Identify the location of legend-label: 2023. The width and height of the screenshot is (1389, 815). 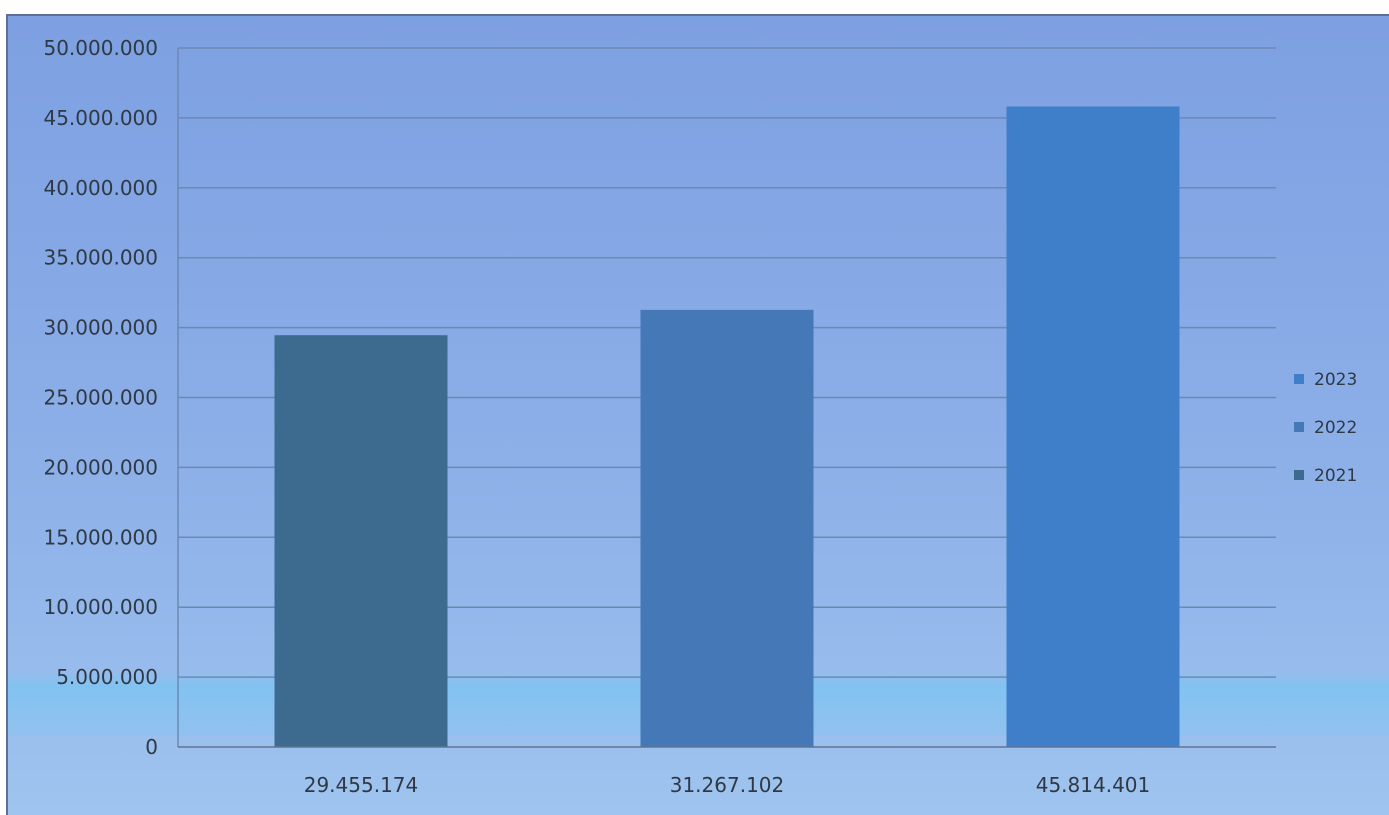
(1335, 380).